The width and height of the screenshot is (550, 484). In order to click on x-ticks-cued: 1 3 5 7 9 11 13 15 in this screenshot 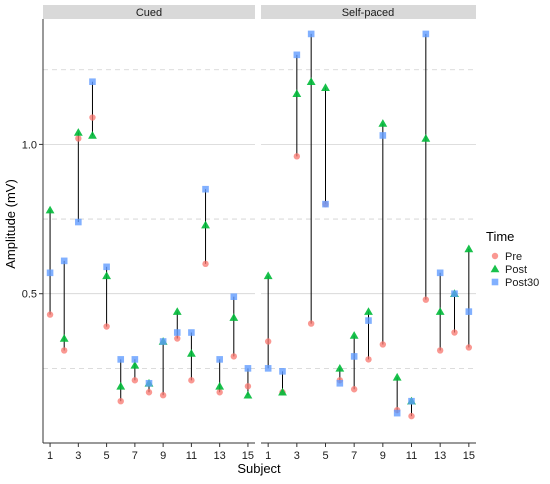, I will do `click(150, 452)`.